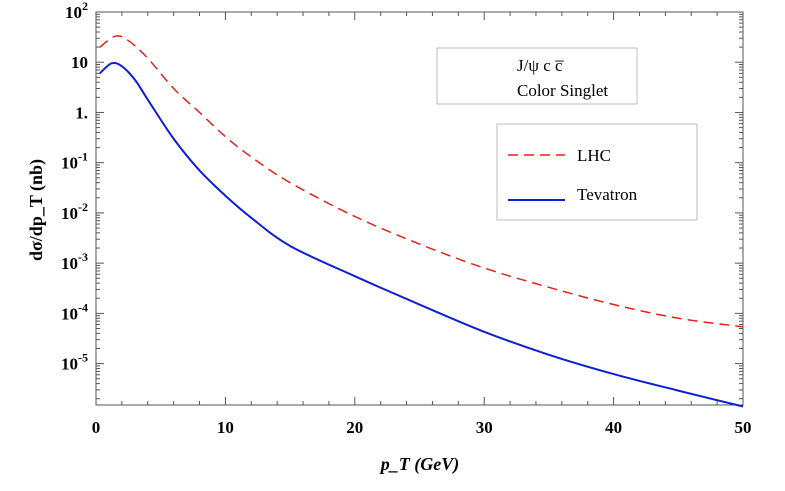  I want to click on y-tick-label: 10⁻³, so click(74, 261).